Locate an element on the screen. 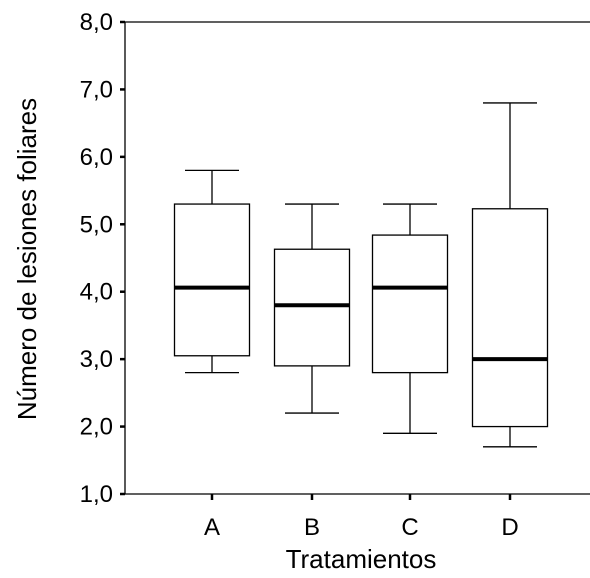  y-tick-label: 3,0 is located at coordinates (96, 359).